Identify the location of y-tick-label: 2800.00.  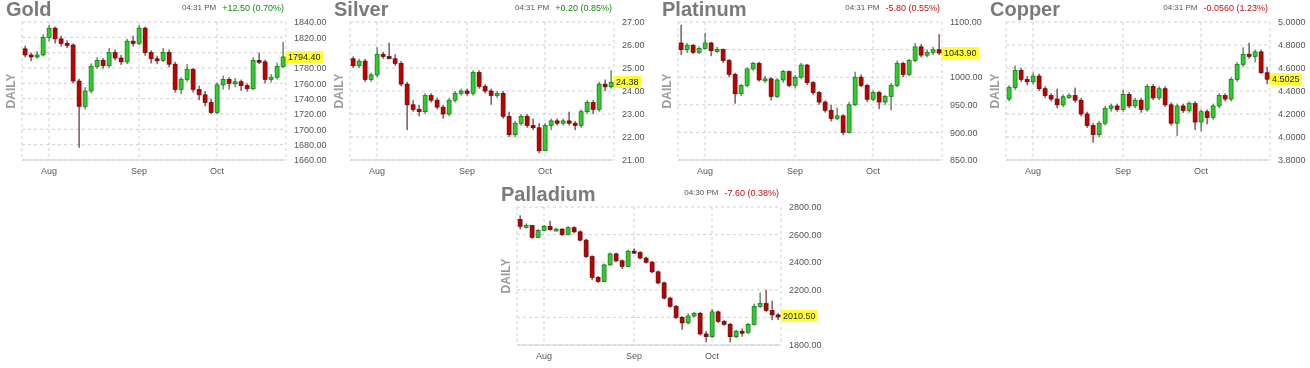
(805, 207).